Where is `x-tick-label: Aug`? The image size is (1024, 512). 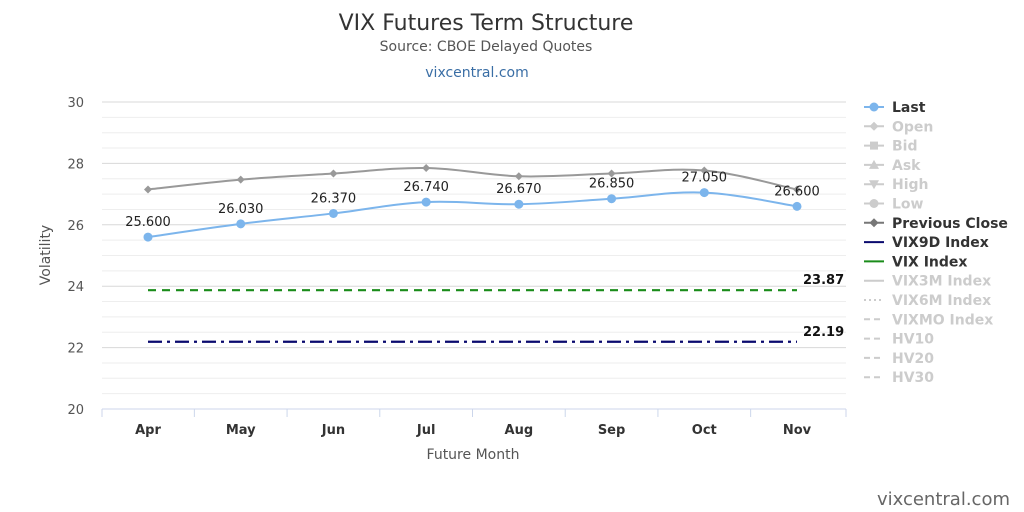 x-tick-label: Aug is located at coordinates (519, 430).